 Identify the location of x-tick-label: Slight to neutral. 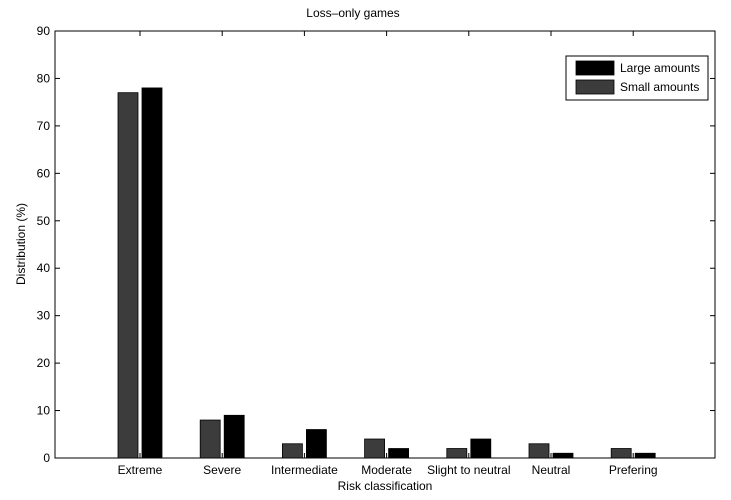
(468, 470).